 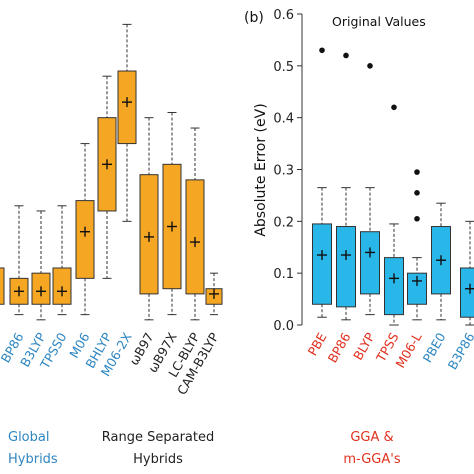 What do you see at coordinates (283, 222) in the screenshot?
I see `b-y-tick-label: 0.2` at bounding box center [283, 222].